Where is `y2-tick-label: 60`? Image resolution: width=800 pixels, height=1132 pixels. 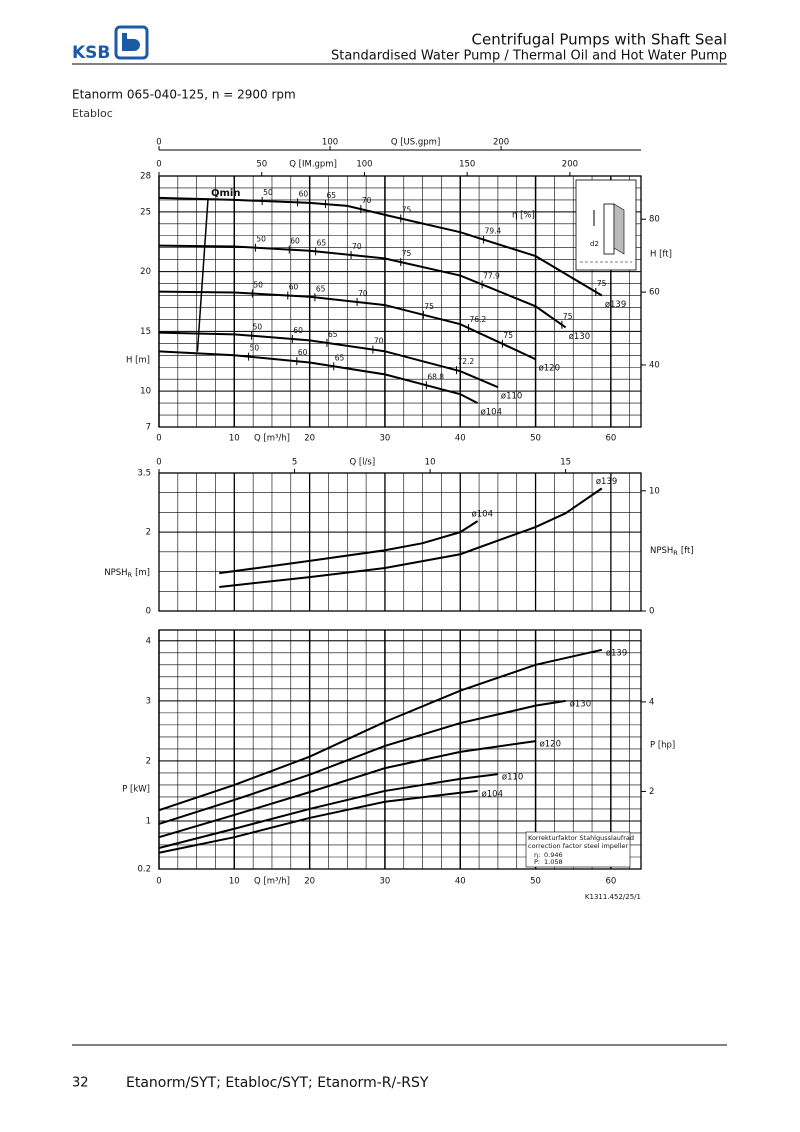 y2-tick-label: 60 is located at coordinates (654, 293).